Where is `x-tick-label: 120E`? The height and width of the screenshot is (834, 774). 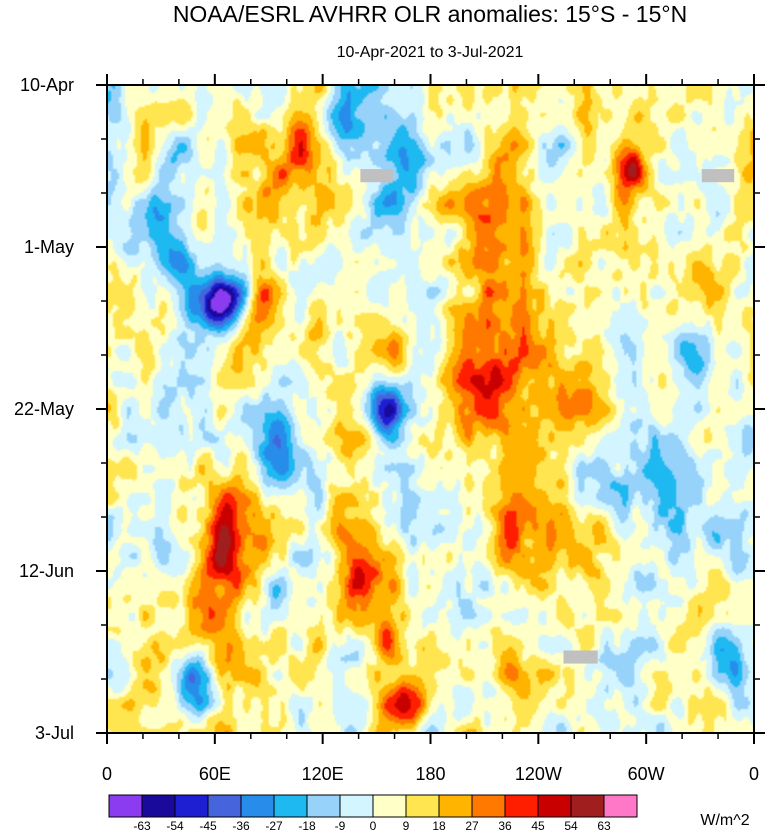
x-tick-label: 120E is located at coordinates (323, 774).